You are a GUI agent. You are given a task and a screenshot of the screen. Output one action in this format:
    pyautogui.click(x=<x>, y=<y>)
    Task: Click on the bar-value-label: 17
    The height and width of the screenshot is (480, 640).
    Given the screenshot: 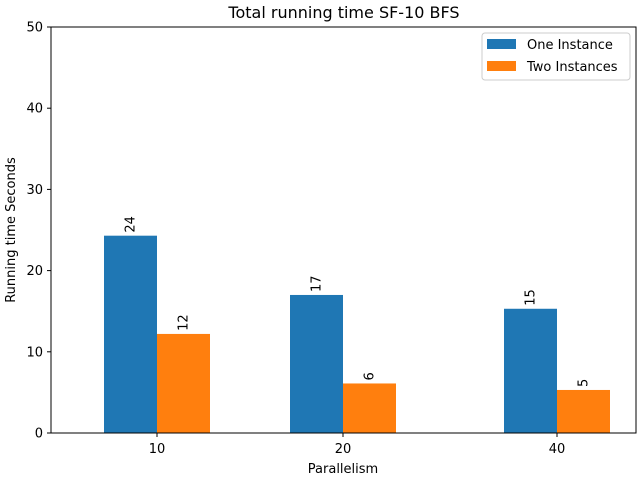 What is the action you would take?
    pyautogui.click(x=317, y=283)
    